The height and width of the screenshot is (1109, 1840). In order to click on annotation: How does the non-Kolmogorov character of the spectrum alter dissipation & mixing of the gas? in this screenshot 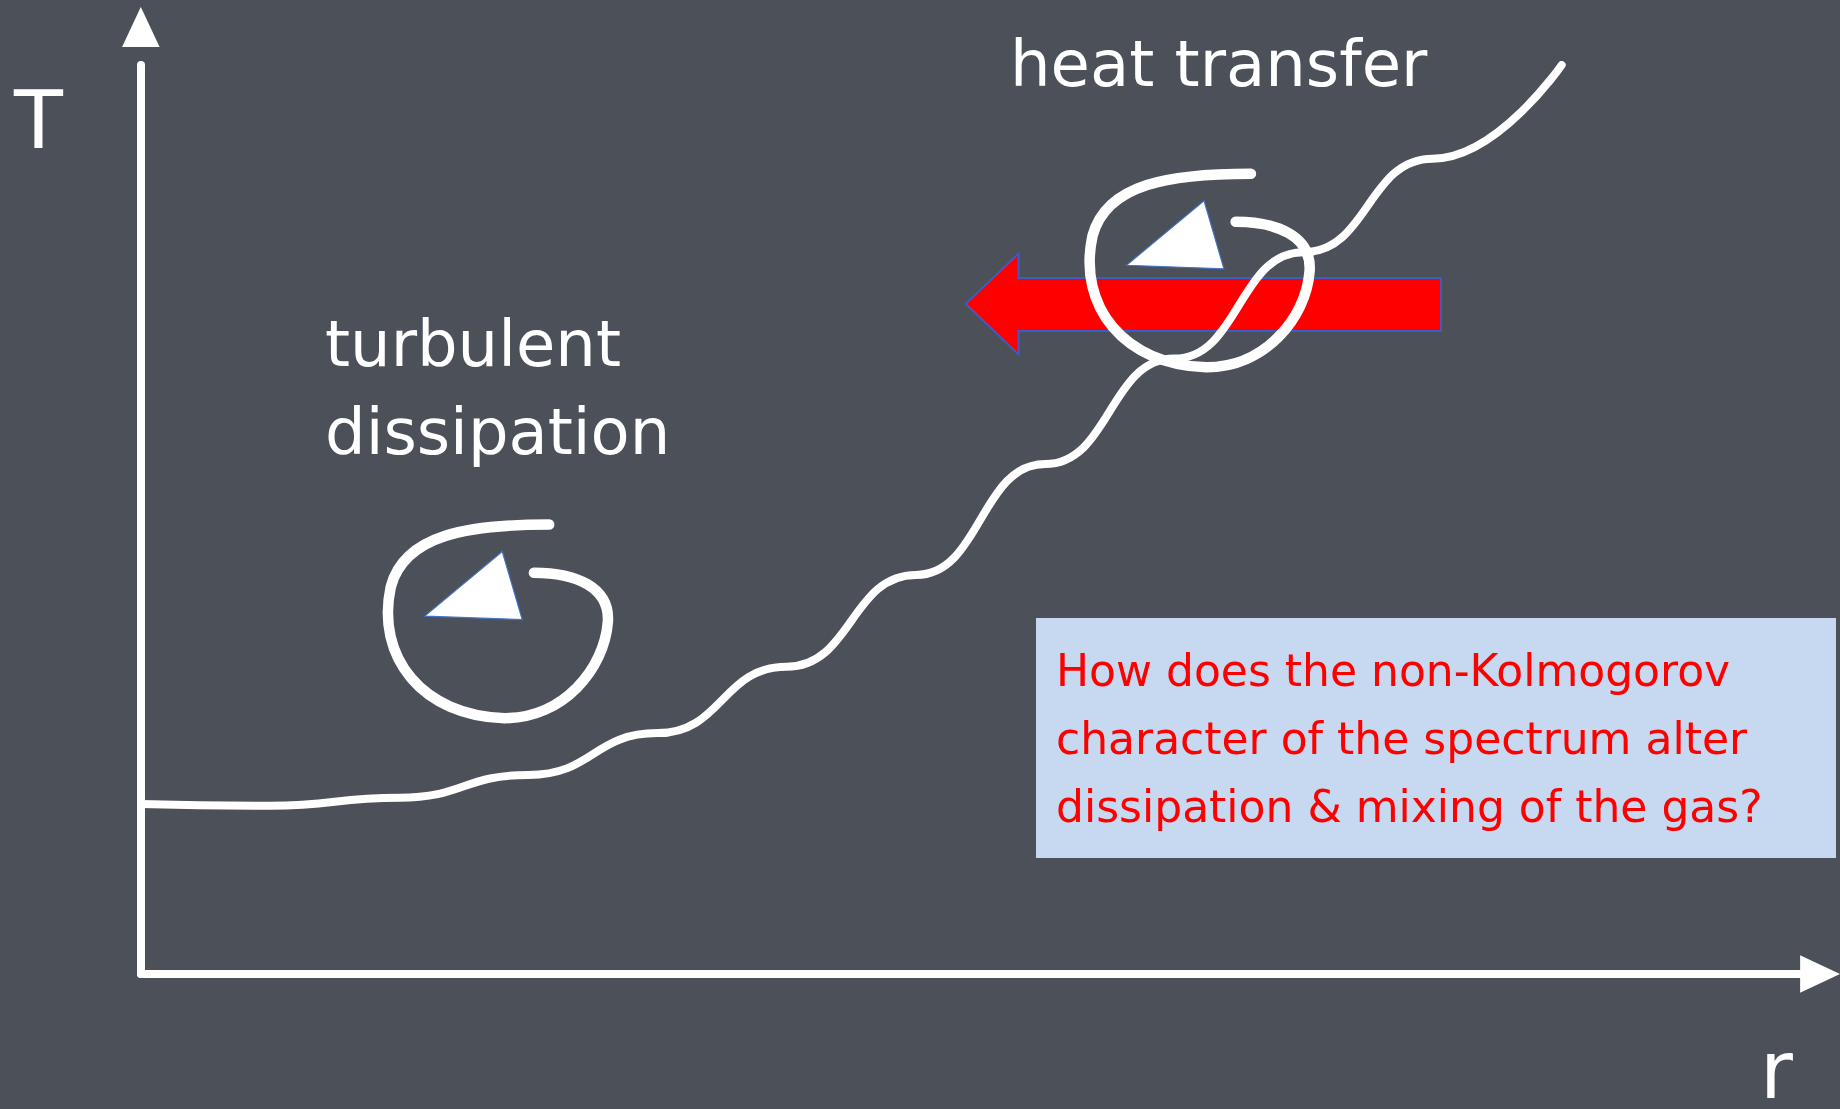, I will do `click(1409, 738)`.